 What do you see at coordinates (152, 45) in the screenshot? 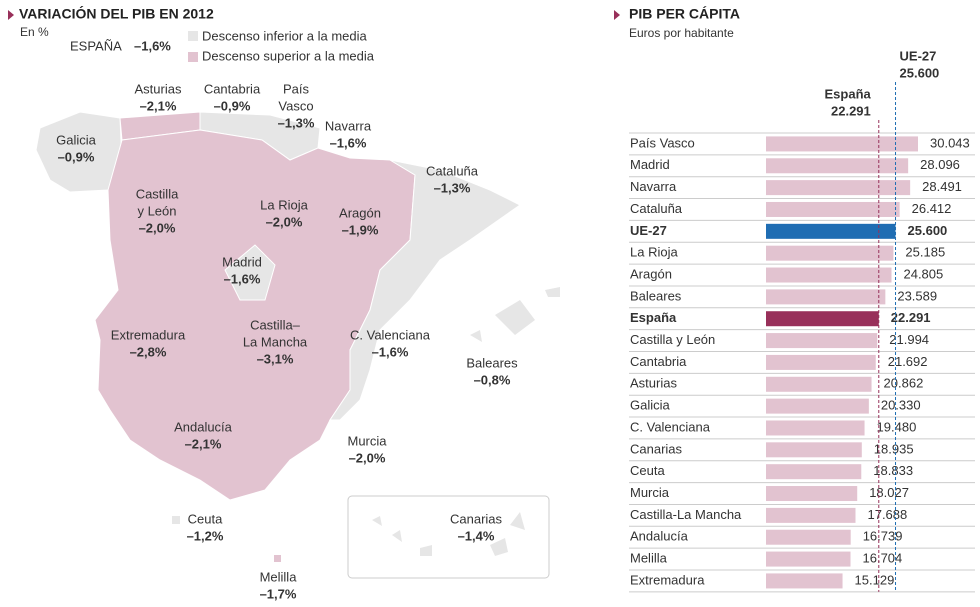
I see `spain-value: –1,6%` at bounding box center [152, 45].